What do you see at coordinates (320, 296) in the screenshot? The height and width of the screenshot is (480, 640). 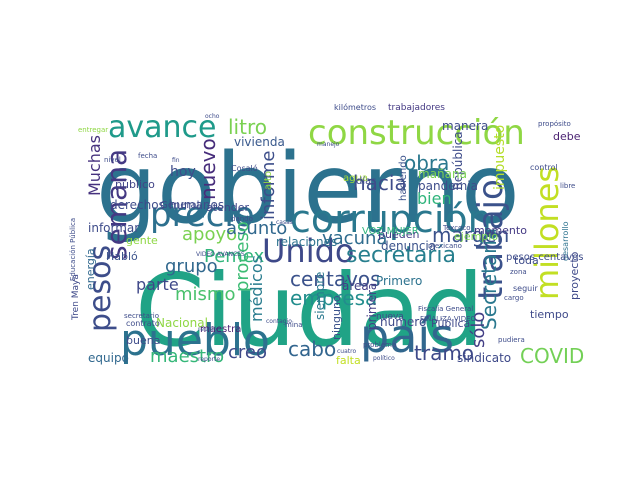 I see `word-siempre: siempre` at bounding box center [320, 296].